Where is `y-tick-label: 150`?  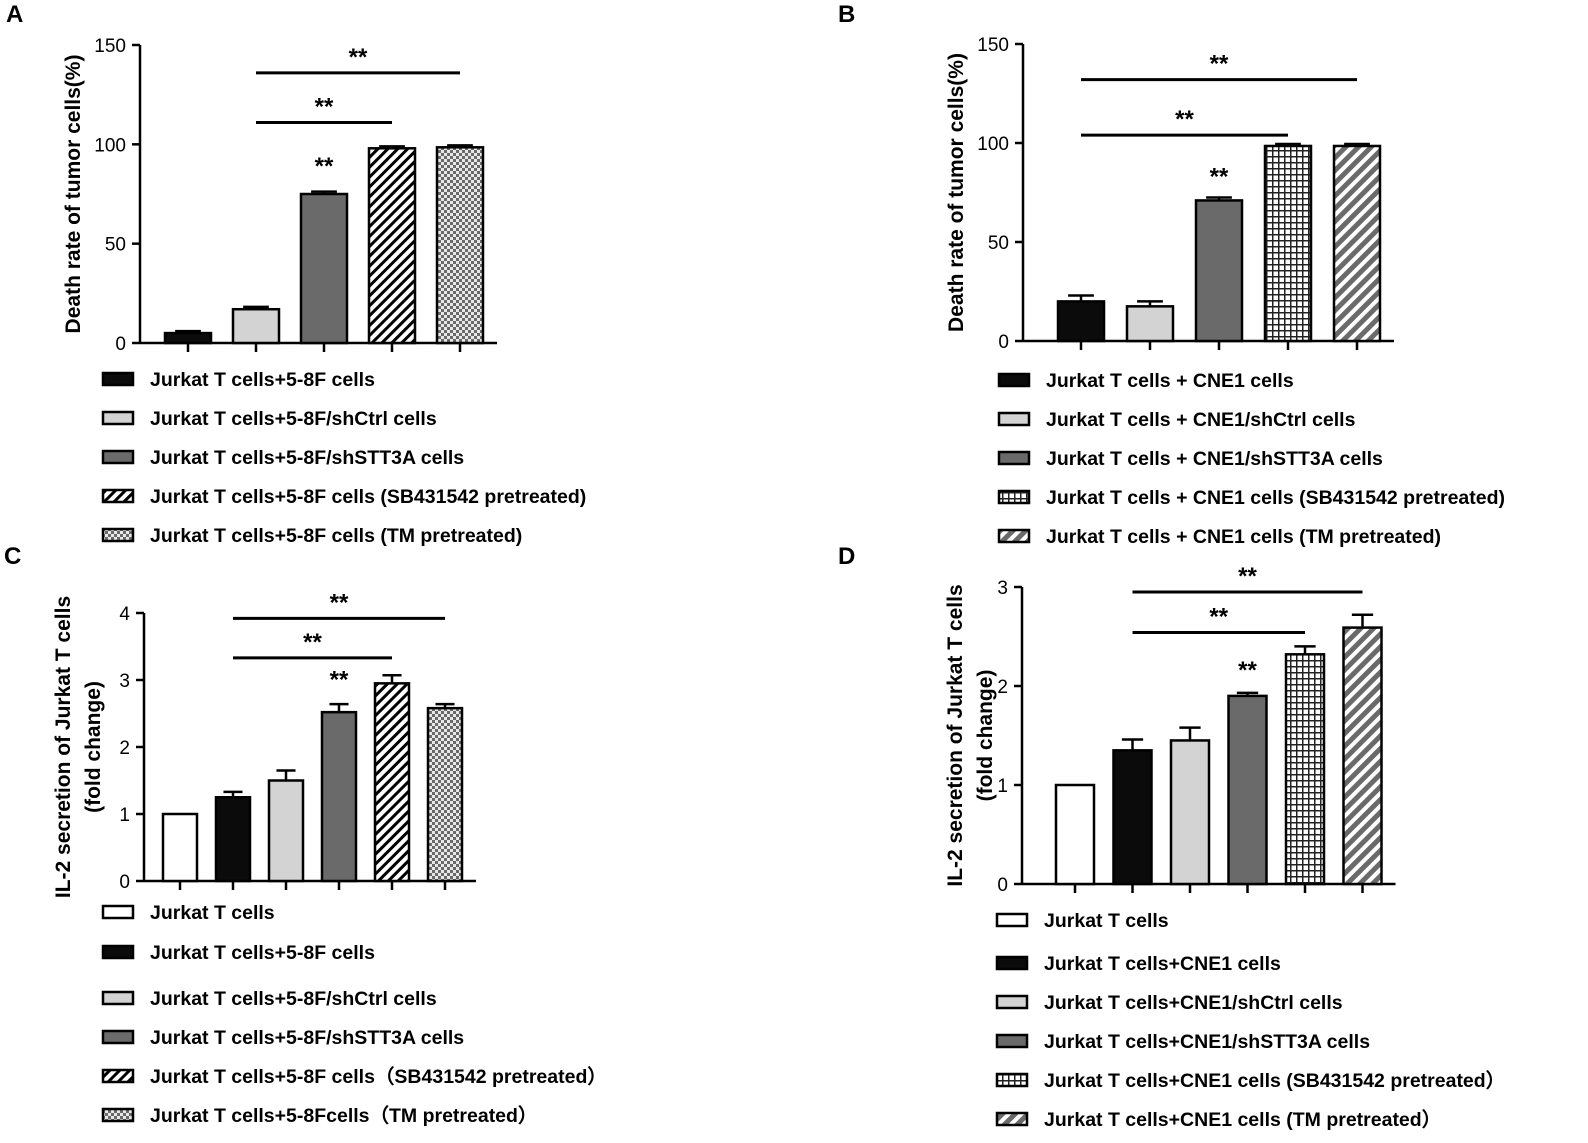
y-tick-label: 150 is located at coordinates (110, 46).